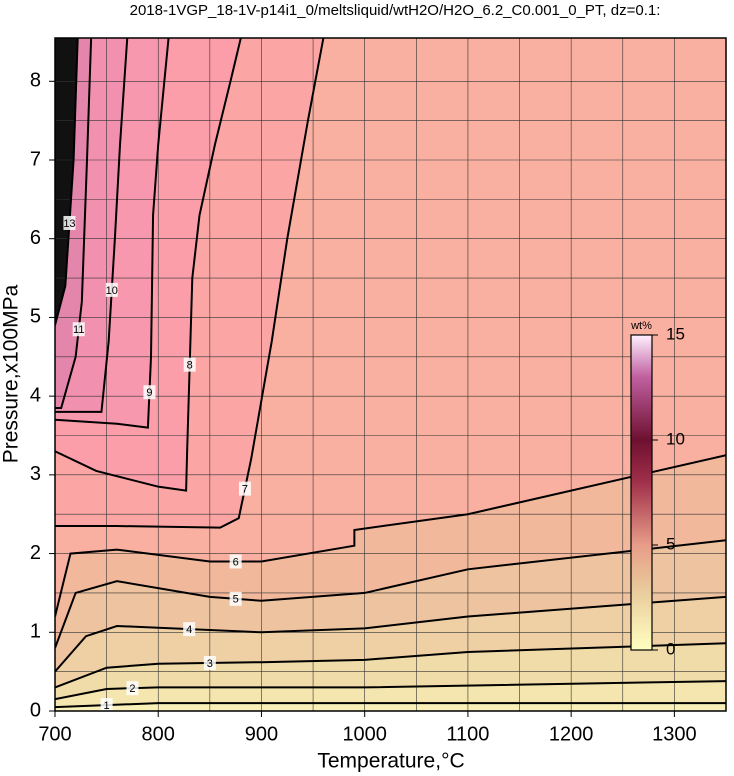 The image size is (734, 776). I want to click on contour-label: 5, so click(236, 600).